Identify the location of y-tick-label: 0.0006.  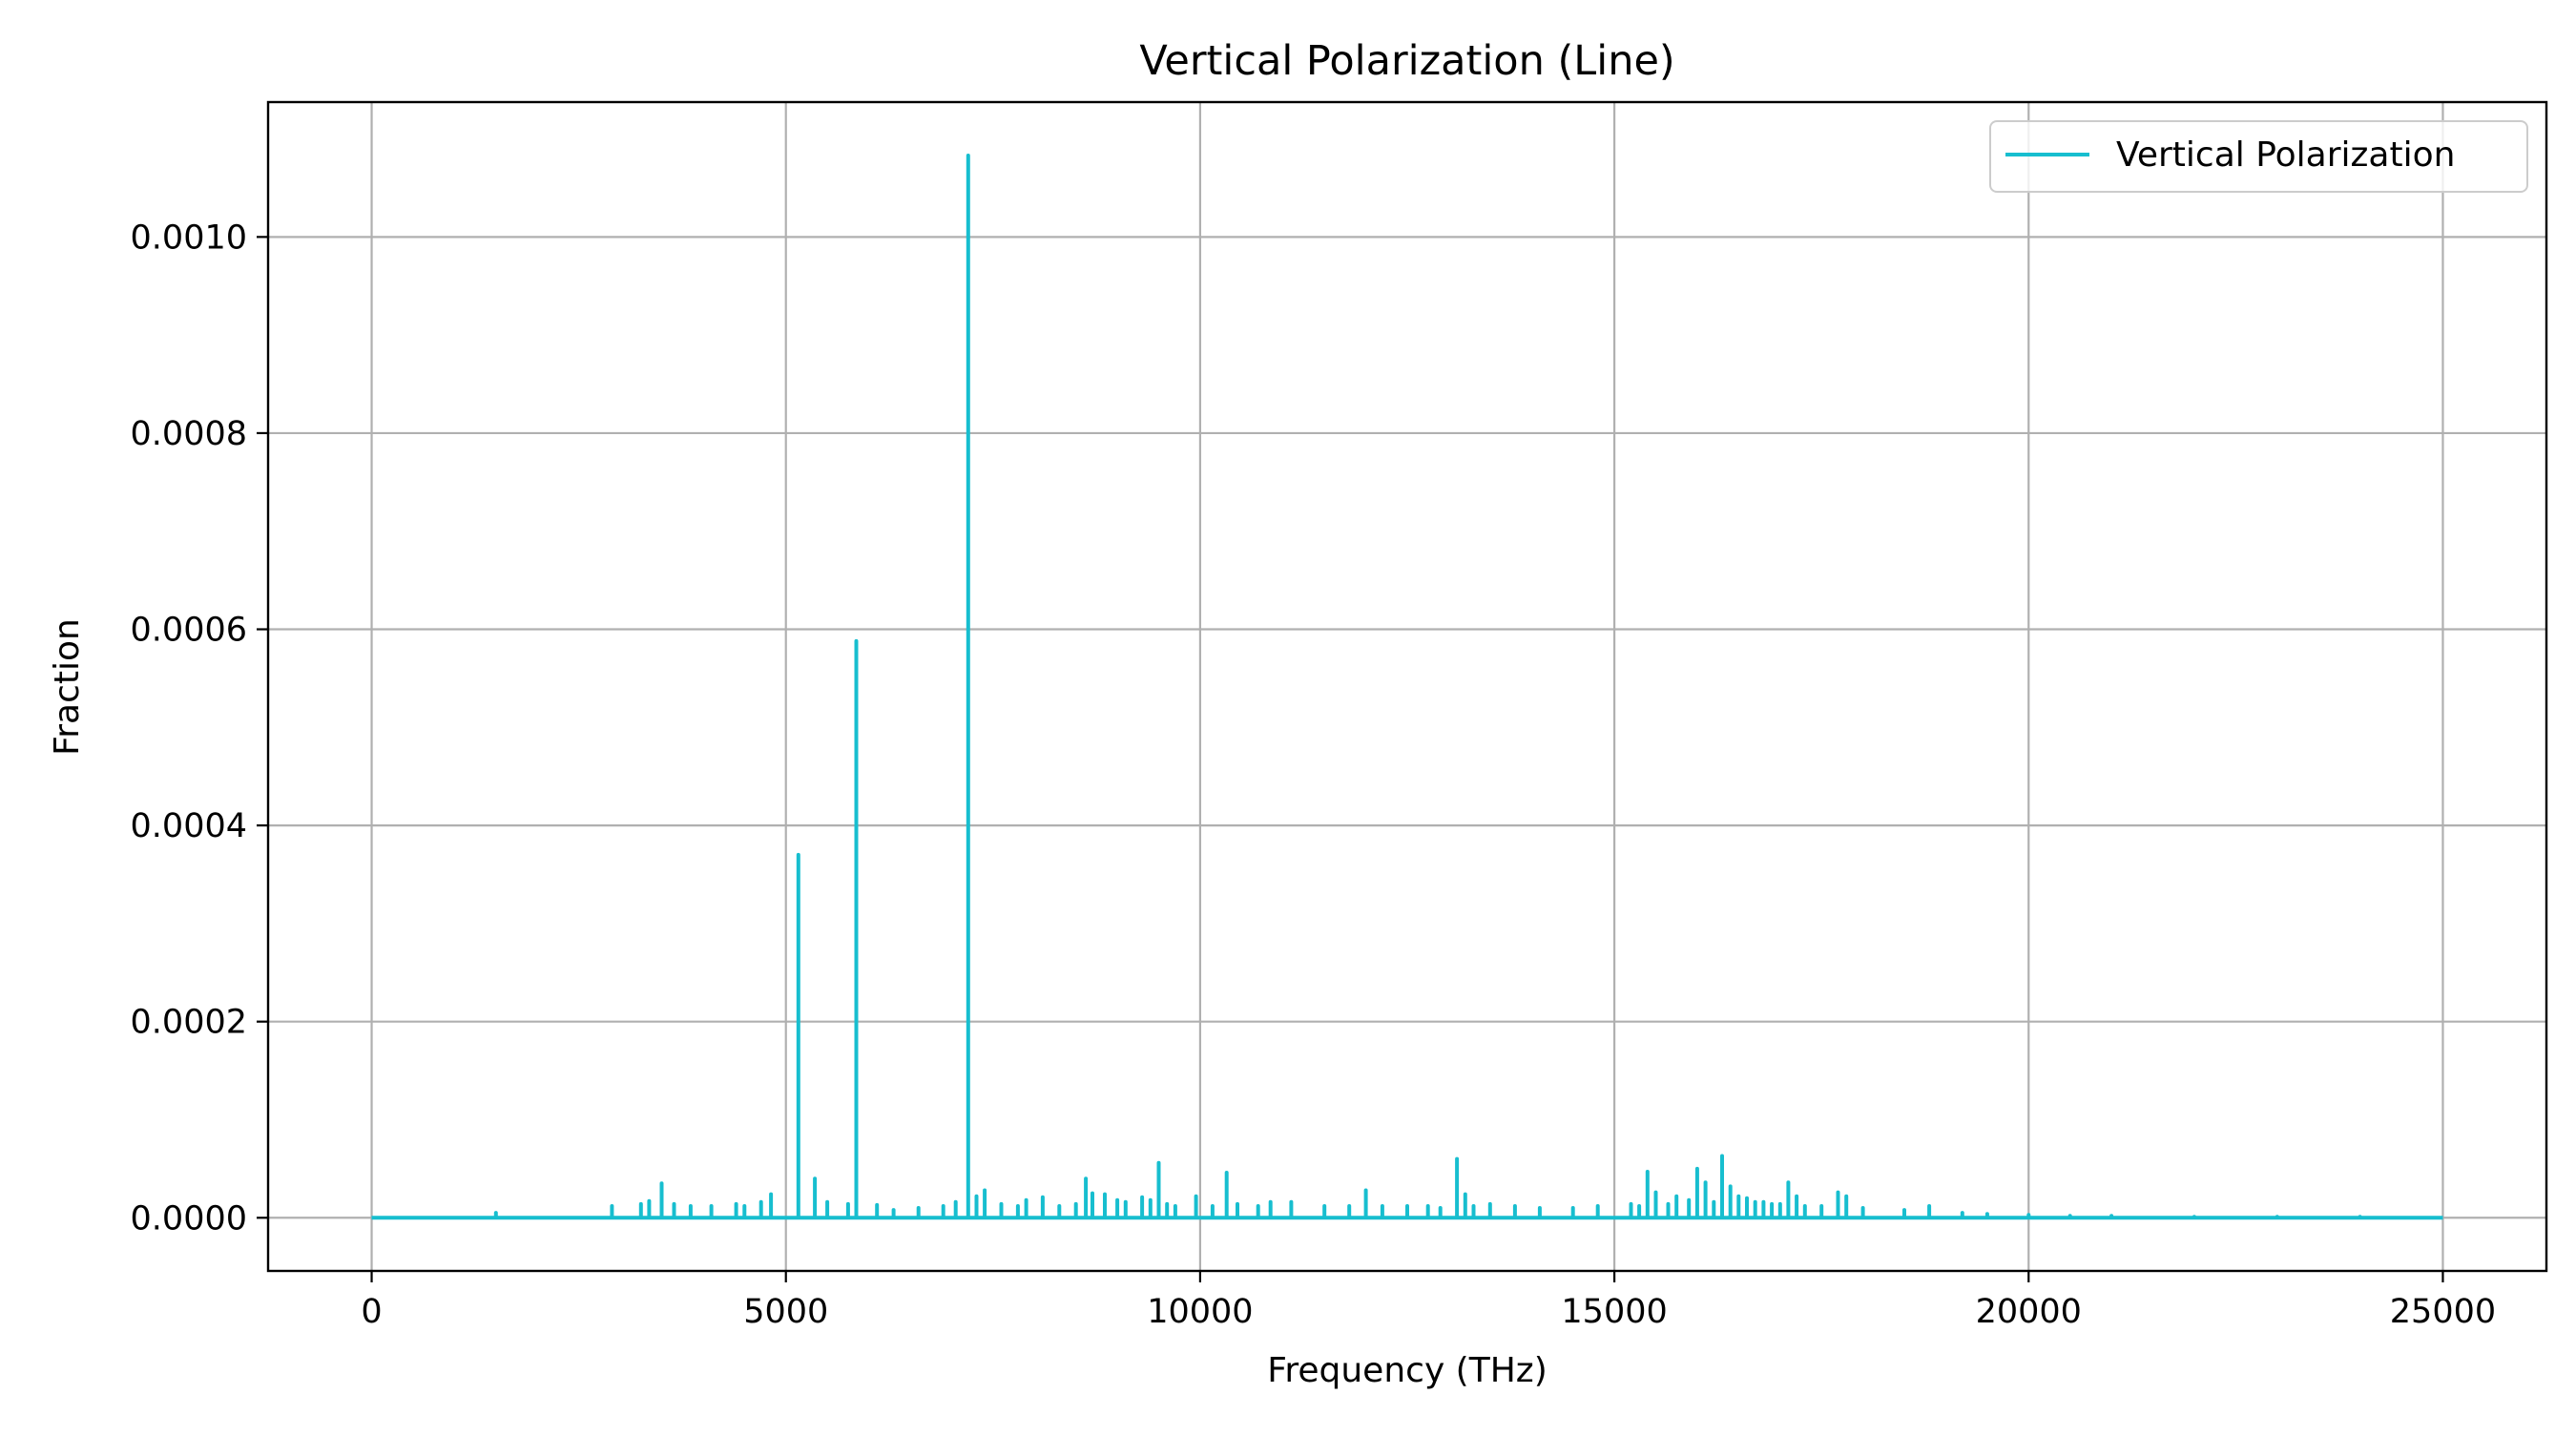
(189, 631).